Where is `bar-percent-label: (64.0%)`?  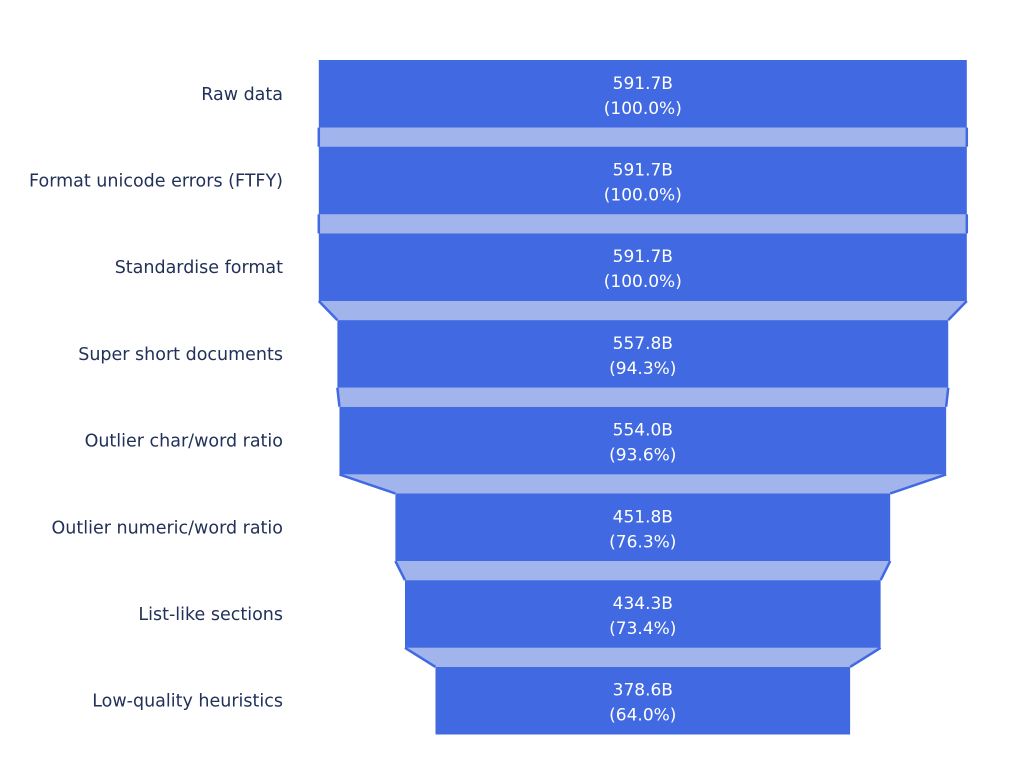
bar-percent-label: (64.0%) is located at coordinates (642, 716).